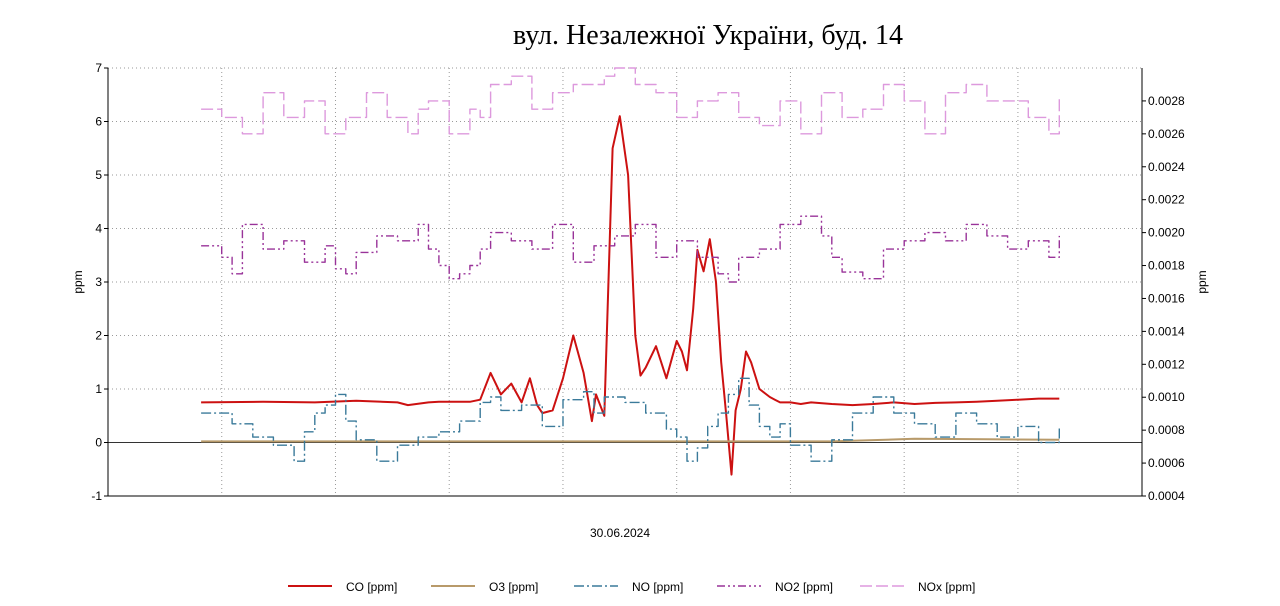 This screenshot has height=606, width=1280. Describe the element at coordinates (630, 101) in the screenshot. I see `series-line-nox` at that location.